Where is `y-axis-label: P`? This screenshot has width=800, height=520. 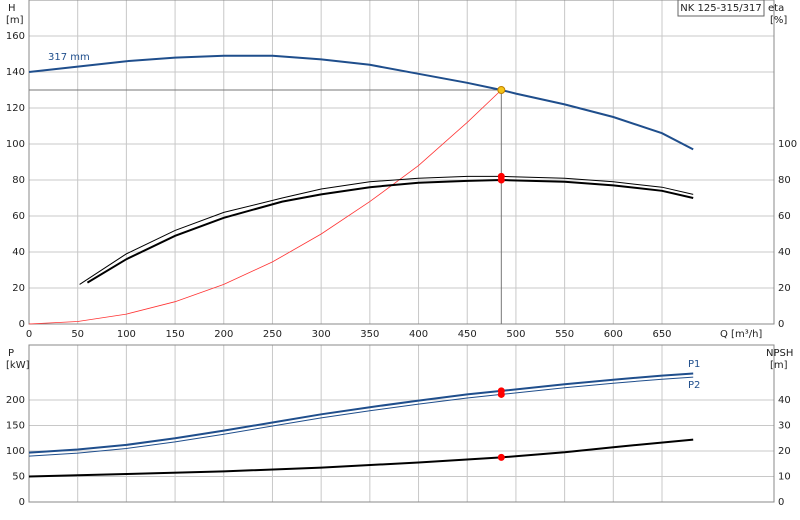
y-axis-label: P is located at coordinates (11, 353).